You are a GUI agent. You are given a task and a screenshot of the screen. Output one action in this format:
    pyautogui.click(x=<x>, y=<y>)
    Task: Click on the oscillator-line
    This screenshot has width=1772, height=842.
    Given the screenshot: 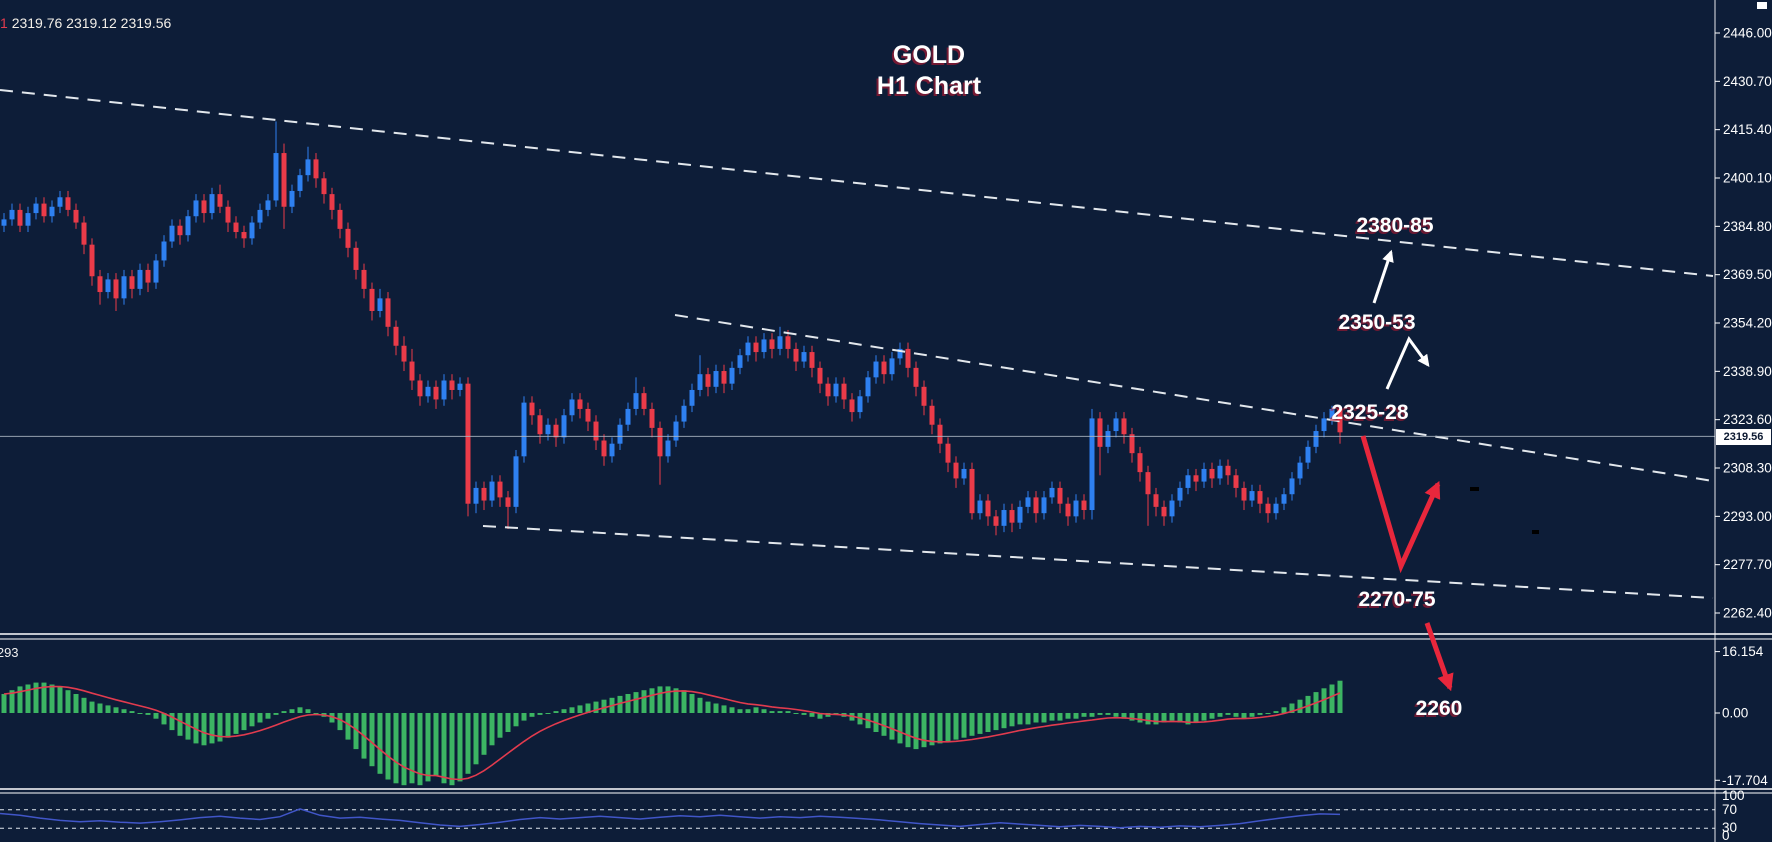 What is the action you would take?
    pyautogui.click(x=670, y=818)
    